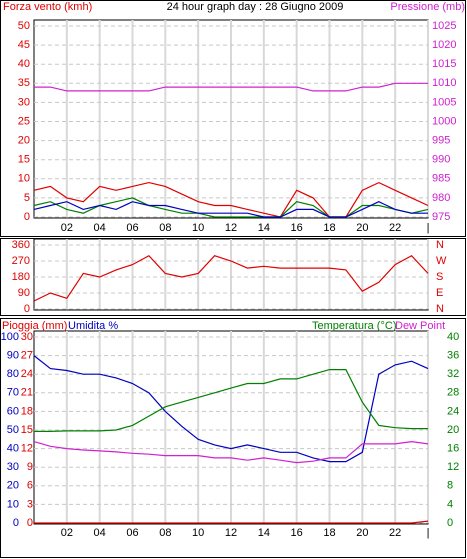 The image size is (467, 559). What do you see at coordinates (354, 326) in the screenshot?
I see `axis-label: Temperatura (°C)` at bounding box center [354, 326].